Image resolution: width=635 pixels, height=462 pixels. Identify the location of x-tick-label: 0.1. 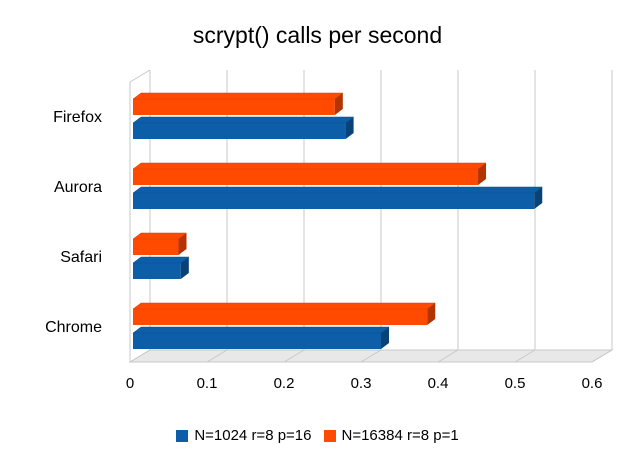
(207, 383).